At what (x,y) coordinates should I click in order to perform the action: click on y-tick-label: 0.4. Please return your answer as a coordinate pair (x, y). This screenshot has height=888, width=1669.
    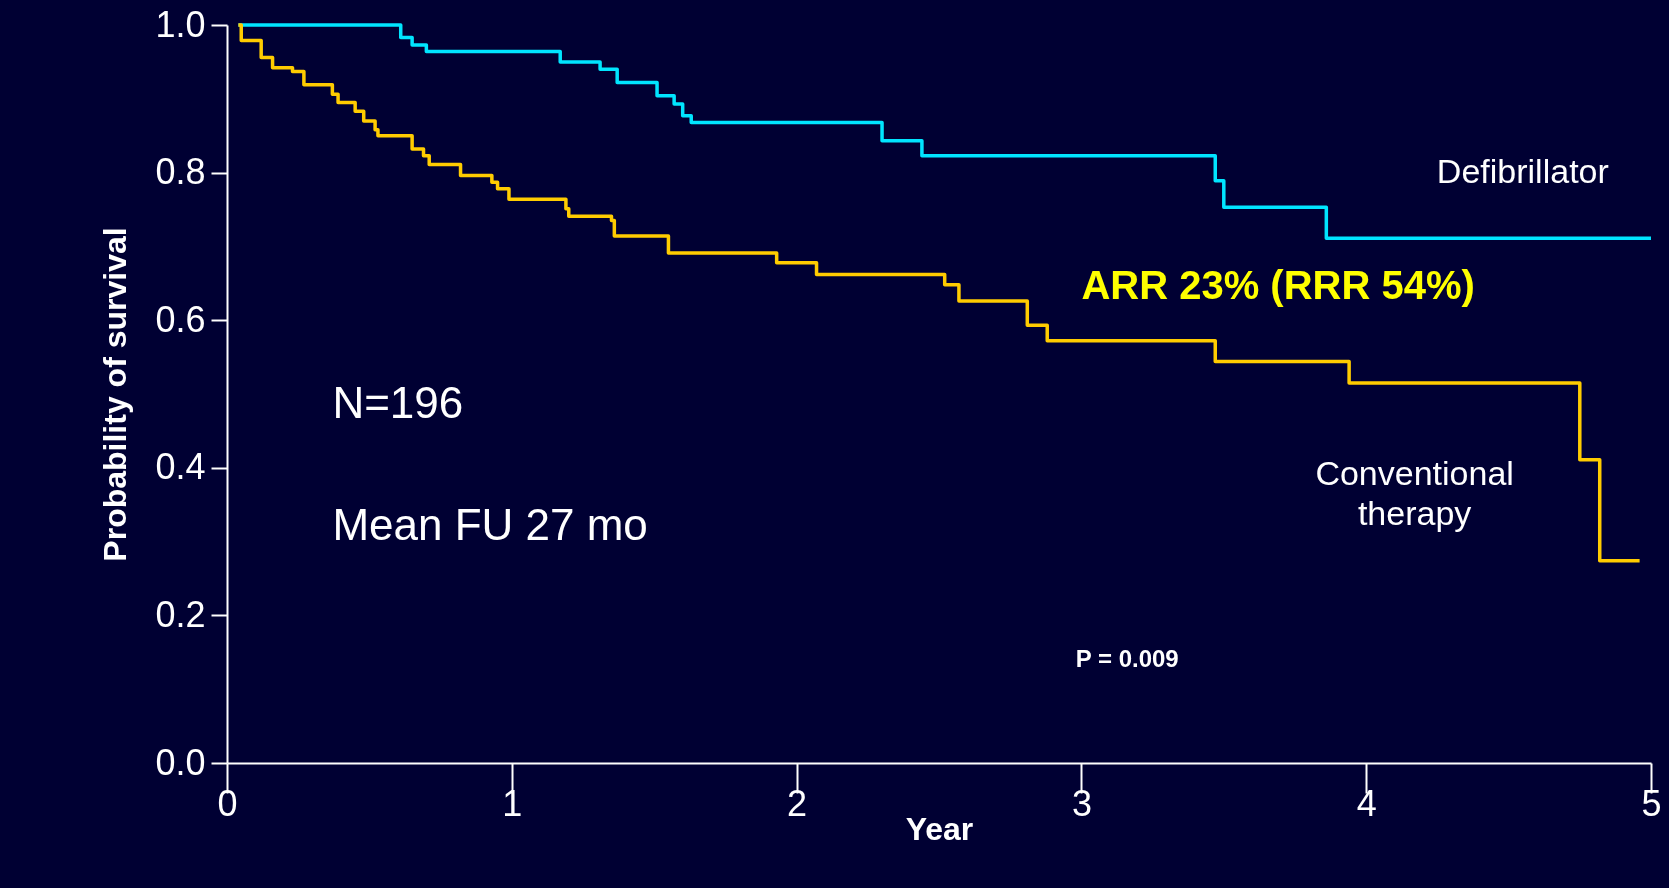
    Looking at the image, I should click on (180, 467).